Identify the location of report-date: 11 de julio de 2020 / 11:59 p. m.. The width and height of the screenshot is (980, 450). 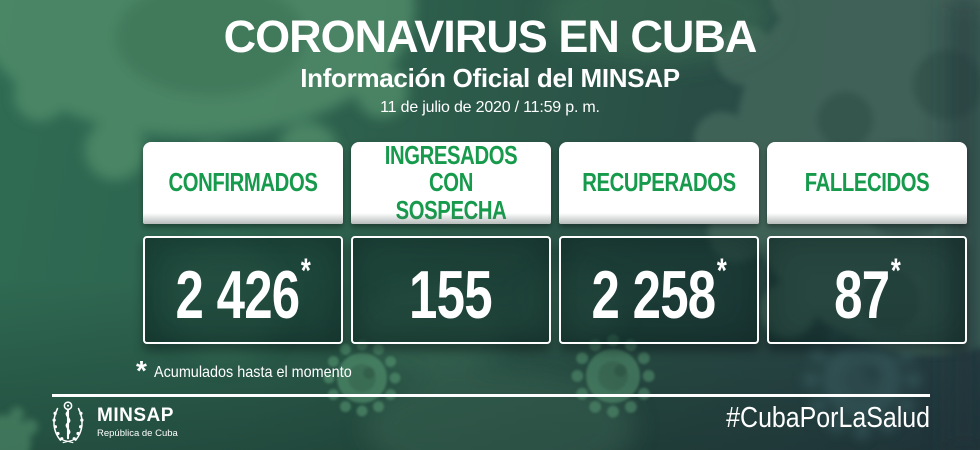
(490, 107).